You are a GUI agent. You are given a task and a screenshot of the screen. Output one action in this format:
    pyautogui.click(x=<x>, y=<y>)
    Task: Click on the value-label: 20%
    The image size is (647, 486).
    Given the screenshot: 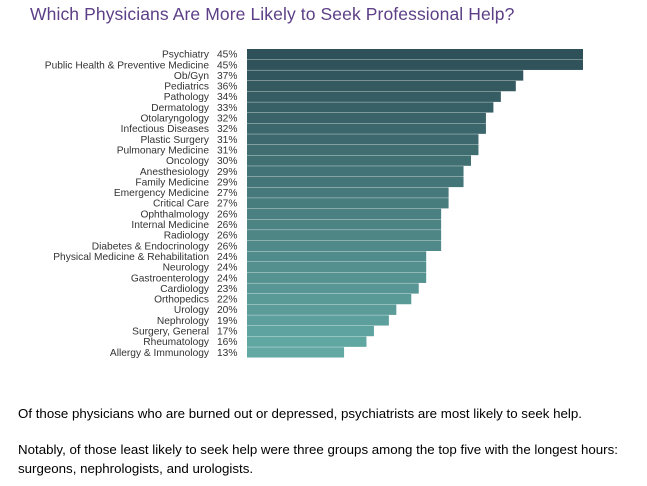 What is the action you would take?
    pyautogui.click(x=227, y=310)
    